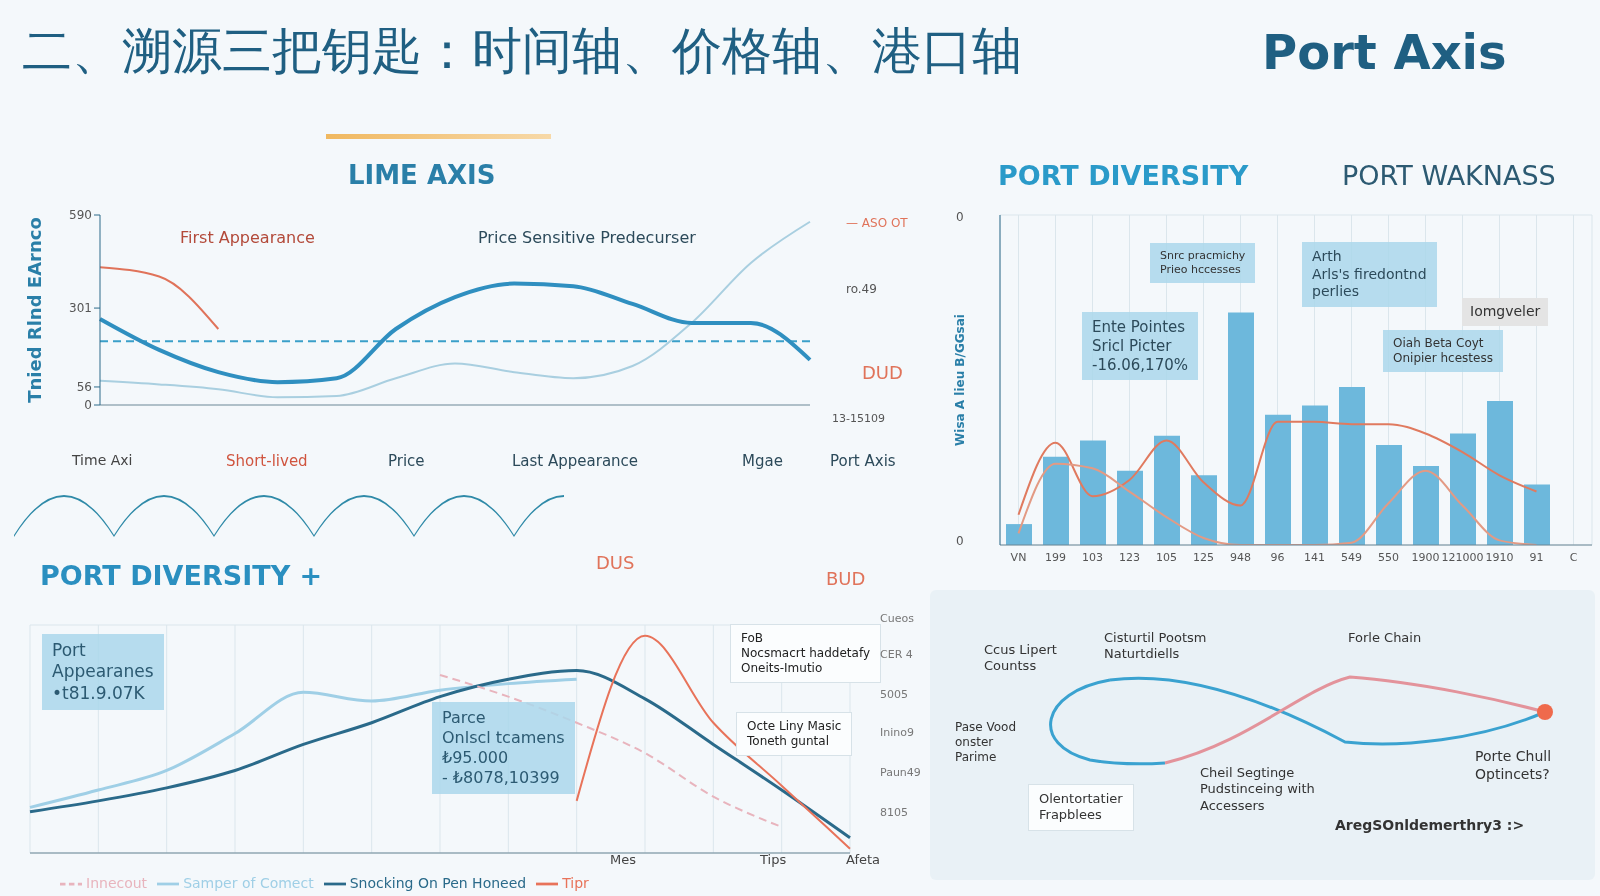  I want to click on annotation: Ente Pointes Sricl Picter -16.06,170%, so click(1140, 346).